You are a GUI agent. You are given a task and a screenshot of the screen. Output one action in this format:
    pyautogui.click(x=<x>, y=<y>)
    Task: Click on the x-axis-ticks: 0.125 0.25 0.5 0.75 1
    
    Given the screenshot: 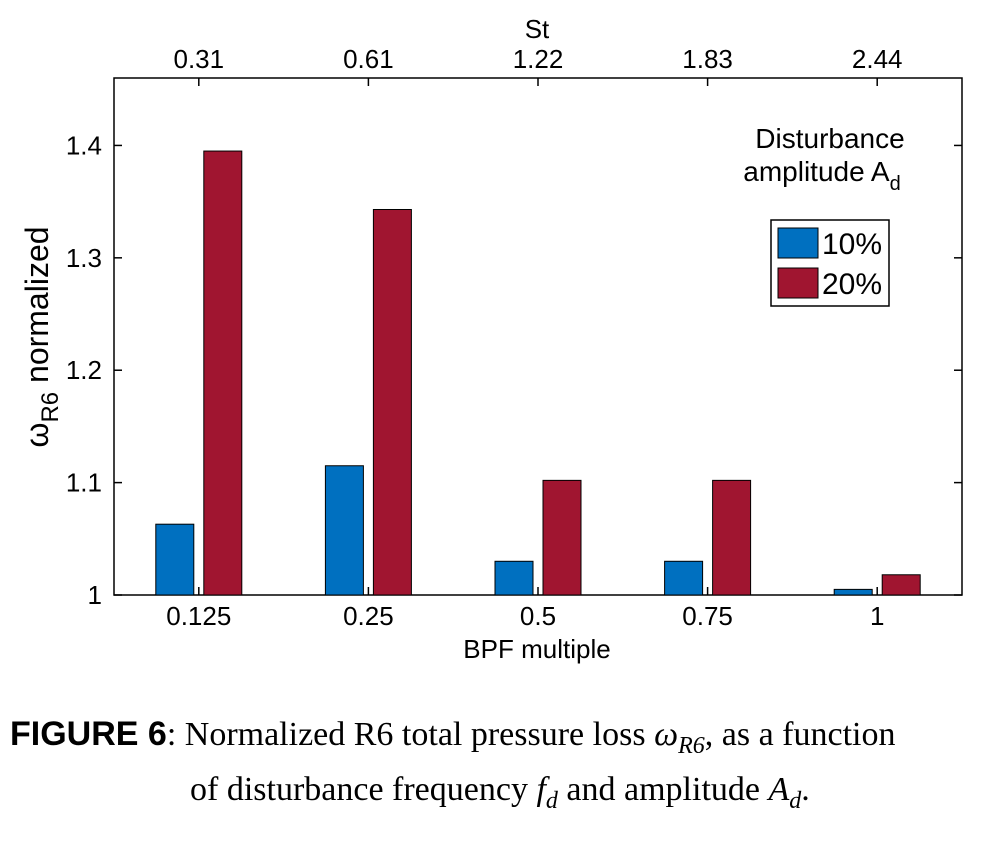 What is the action you would take?
    pyautogui.click(x=525, y=609)
    